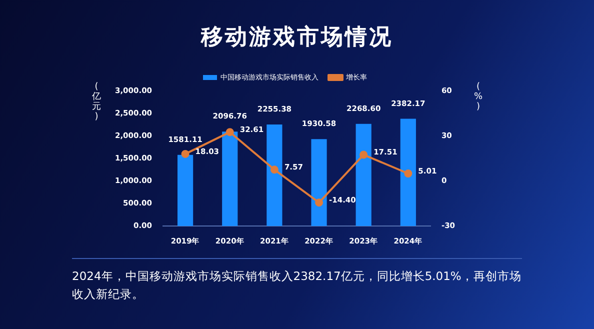  I want to click on chart-title: 移动游戏市场情况, so click(297, 38).